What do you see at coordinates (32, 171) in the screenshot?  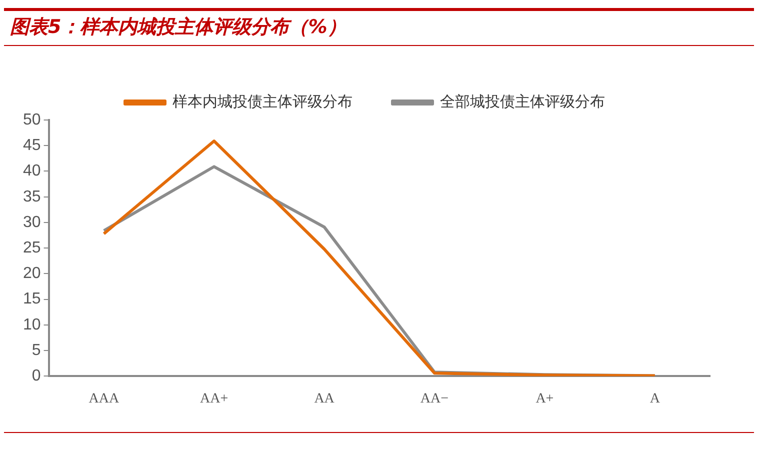 I see `y-tick-label: 40` at bounding box center [32, 171].